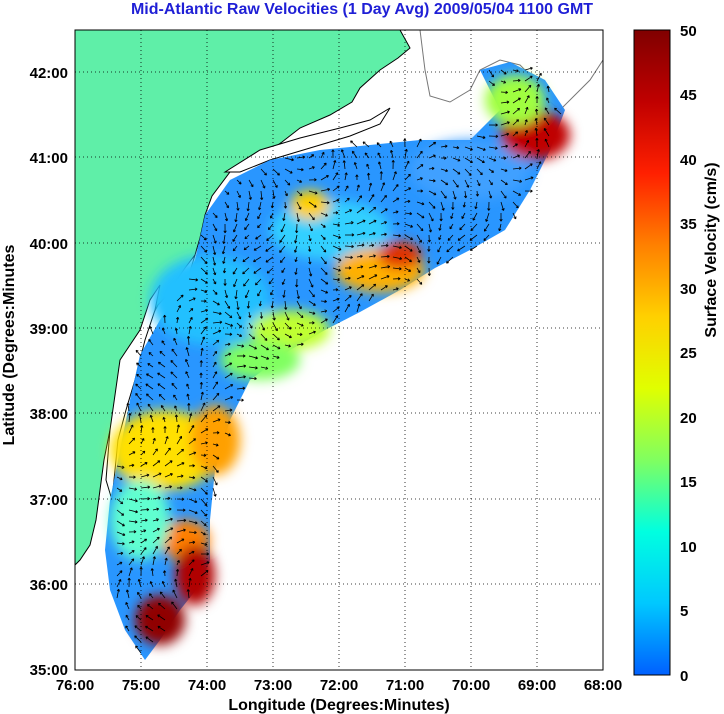 The image size is (724, 714). What do you see at coordinates (49, 500) in the screenshot?
I see `y-tick-label: 37:00` at bounding box center [49, 500].